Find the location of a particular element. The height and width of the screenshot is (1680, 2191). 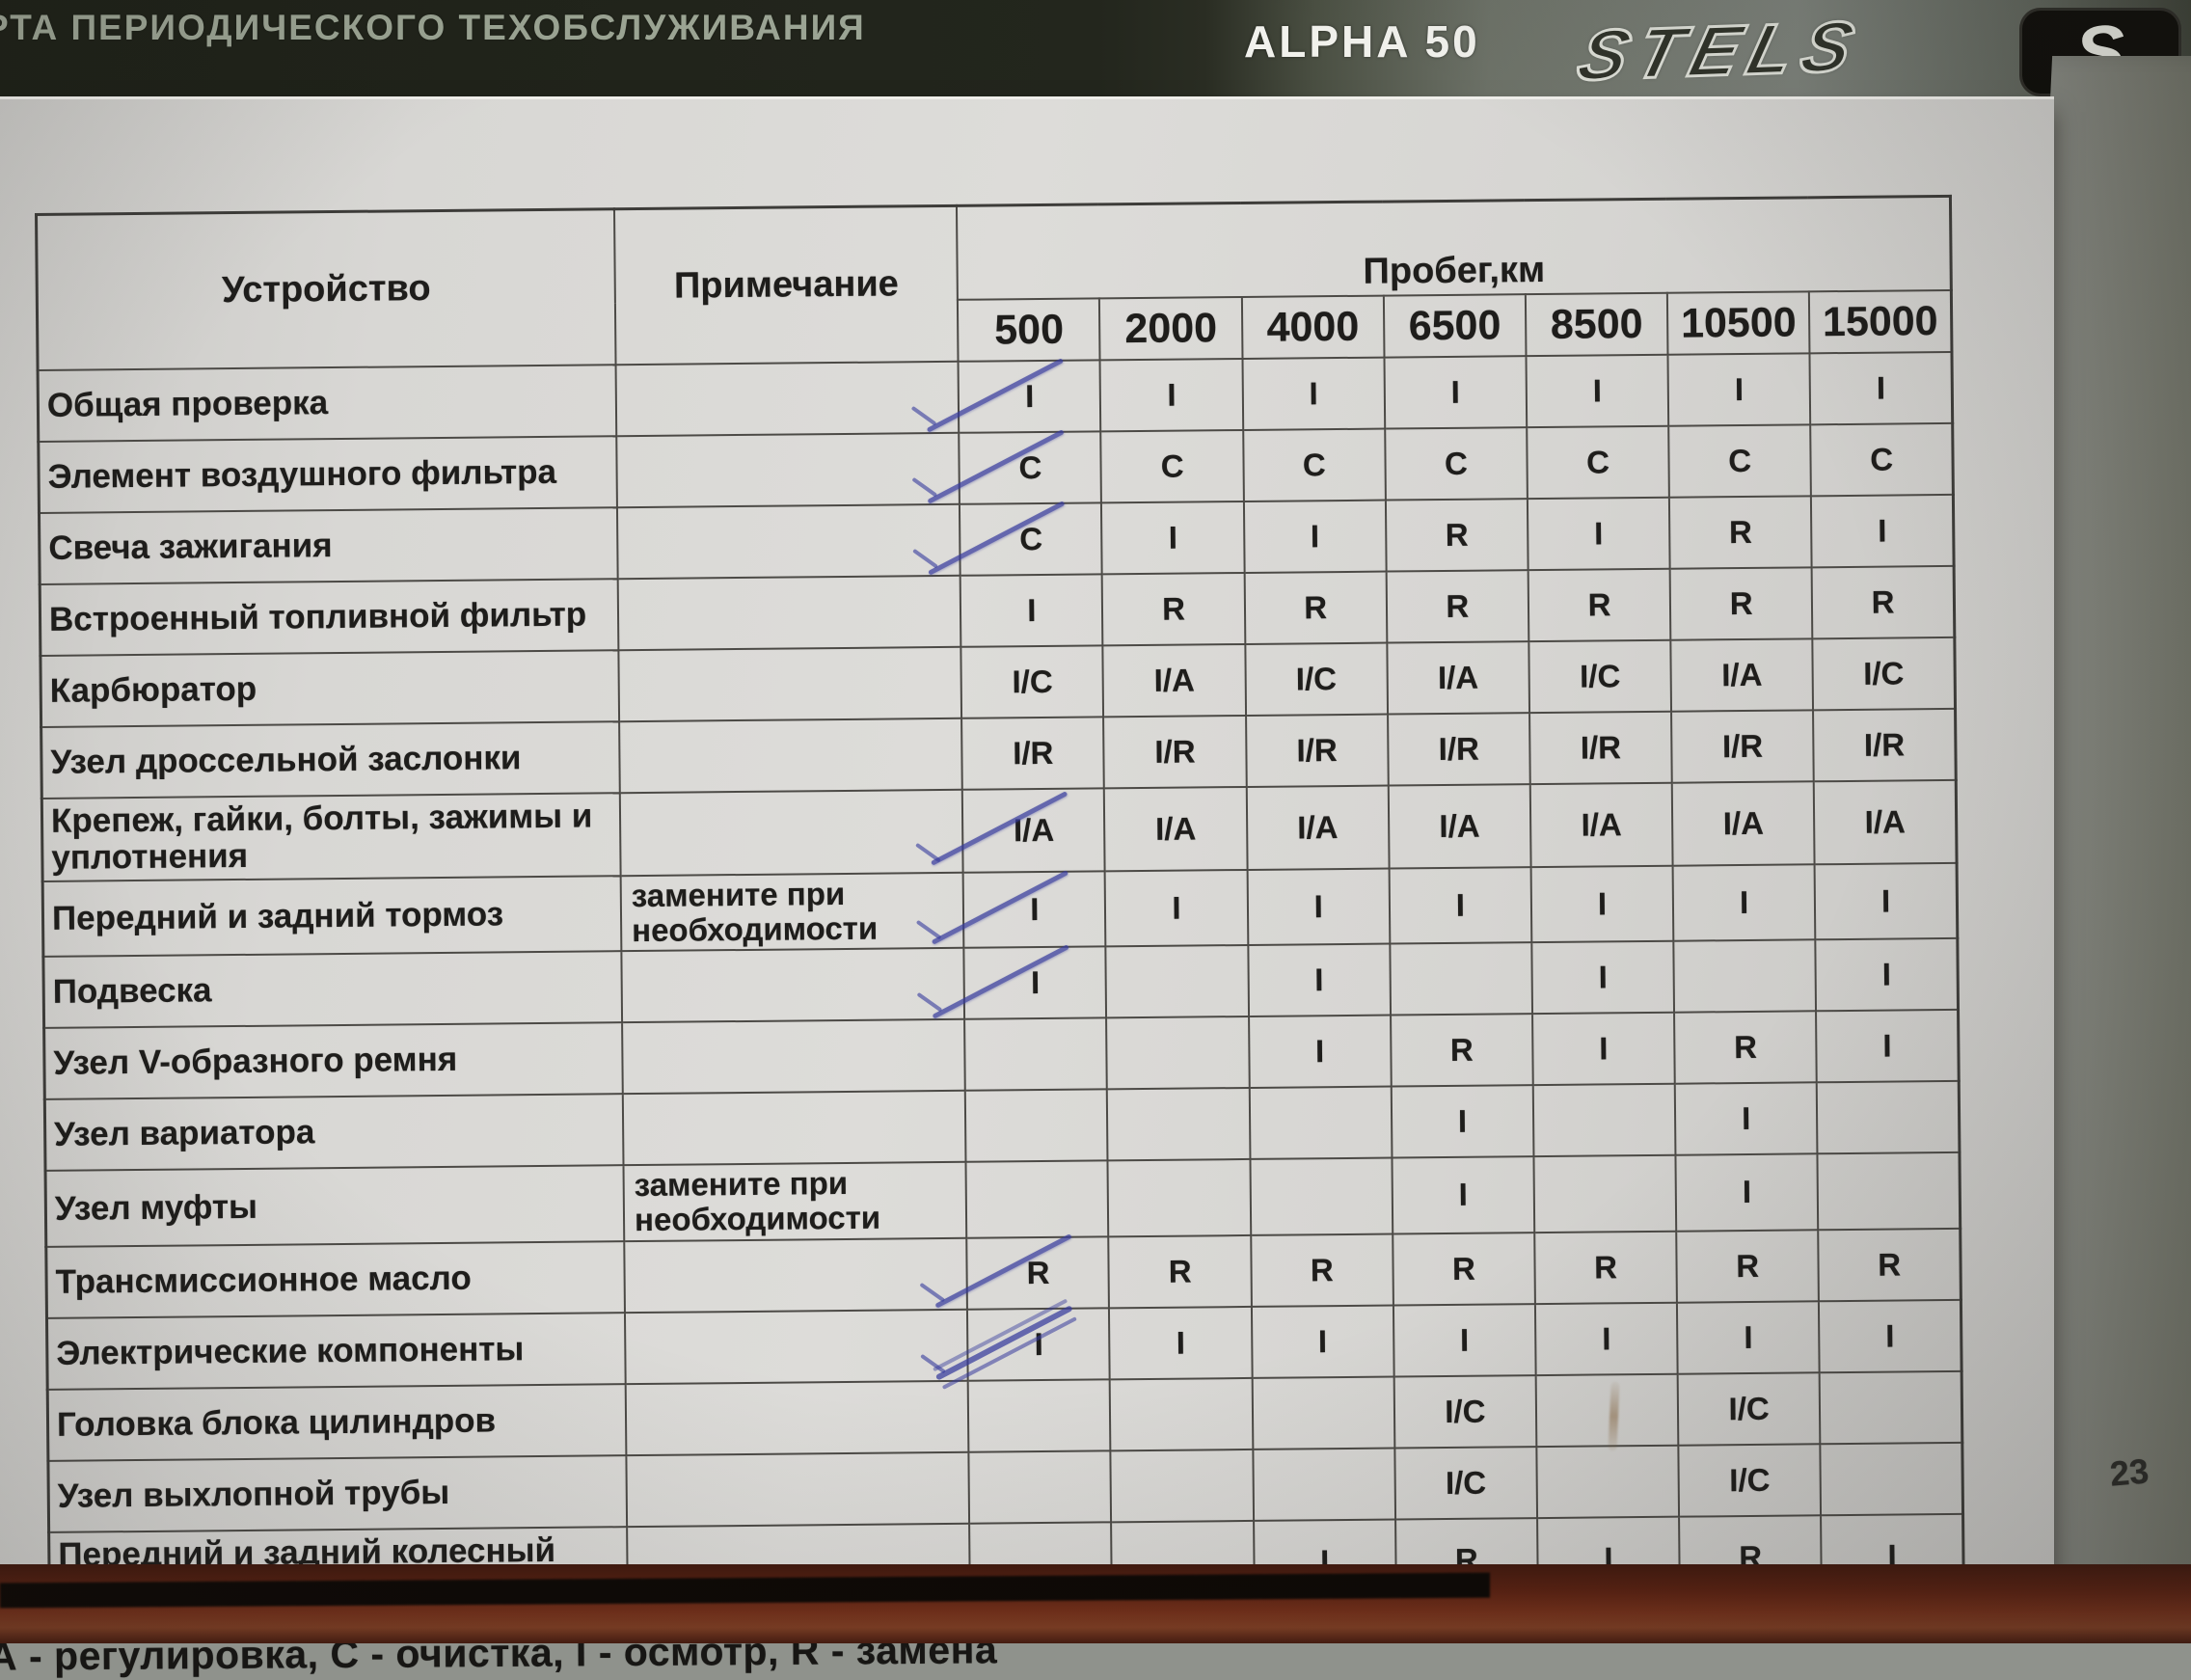

model-name: ALPHA 50 is located at coordinates (1362, 42).